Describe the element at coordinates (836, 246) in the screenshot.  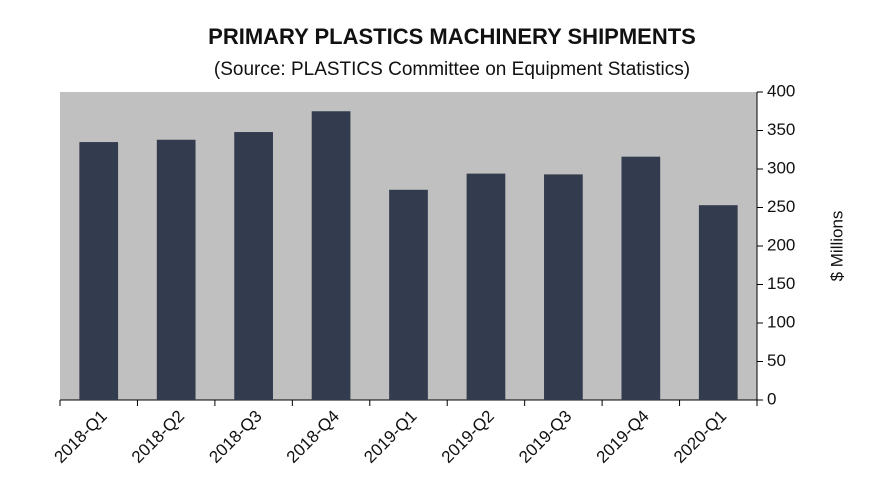
I see `y-axis-label: $ Millions` at that location.